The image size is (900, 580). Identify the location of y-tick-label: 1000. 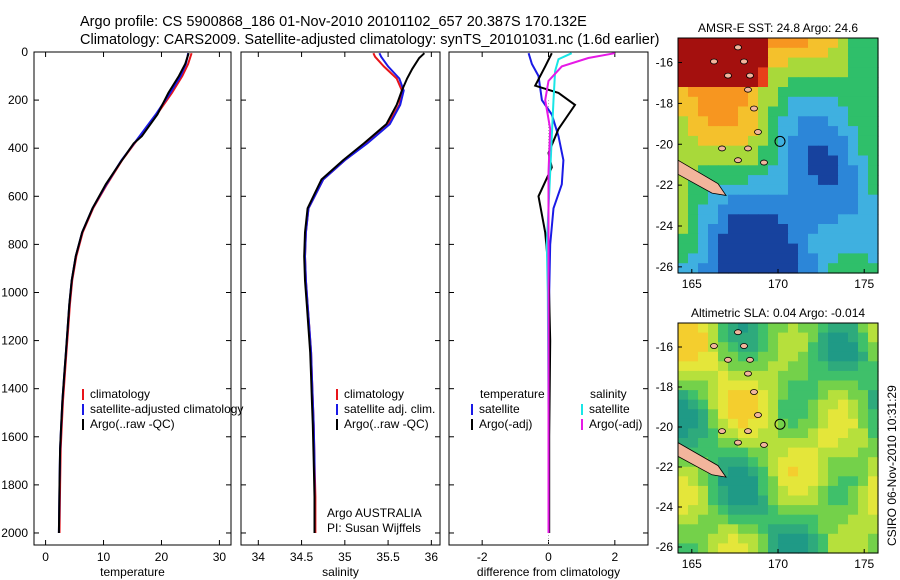
(14, 292).